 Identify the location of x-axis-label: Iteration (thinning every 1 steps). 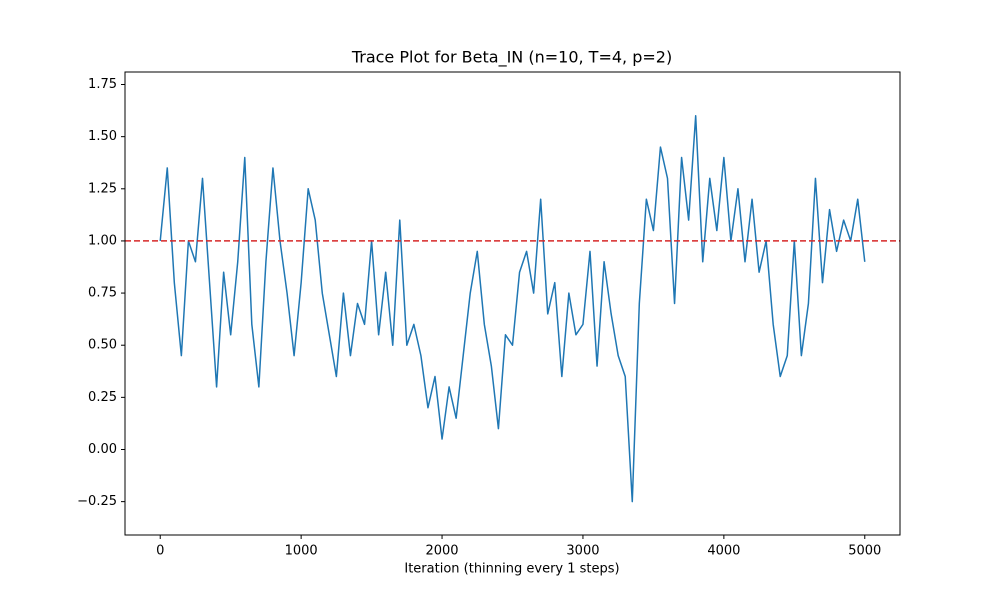
(511, 569).